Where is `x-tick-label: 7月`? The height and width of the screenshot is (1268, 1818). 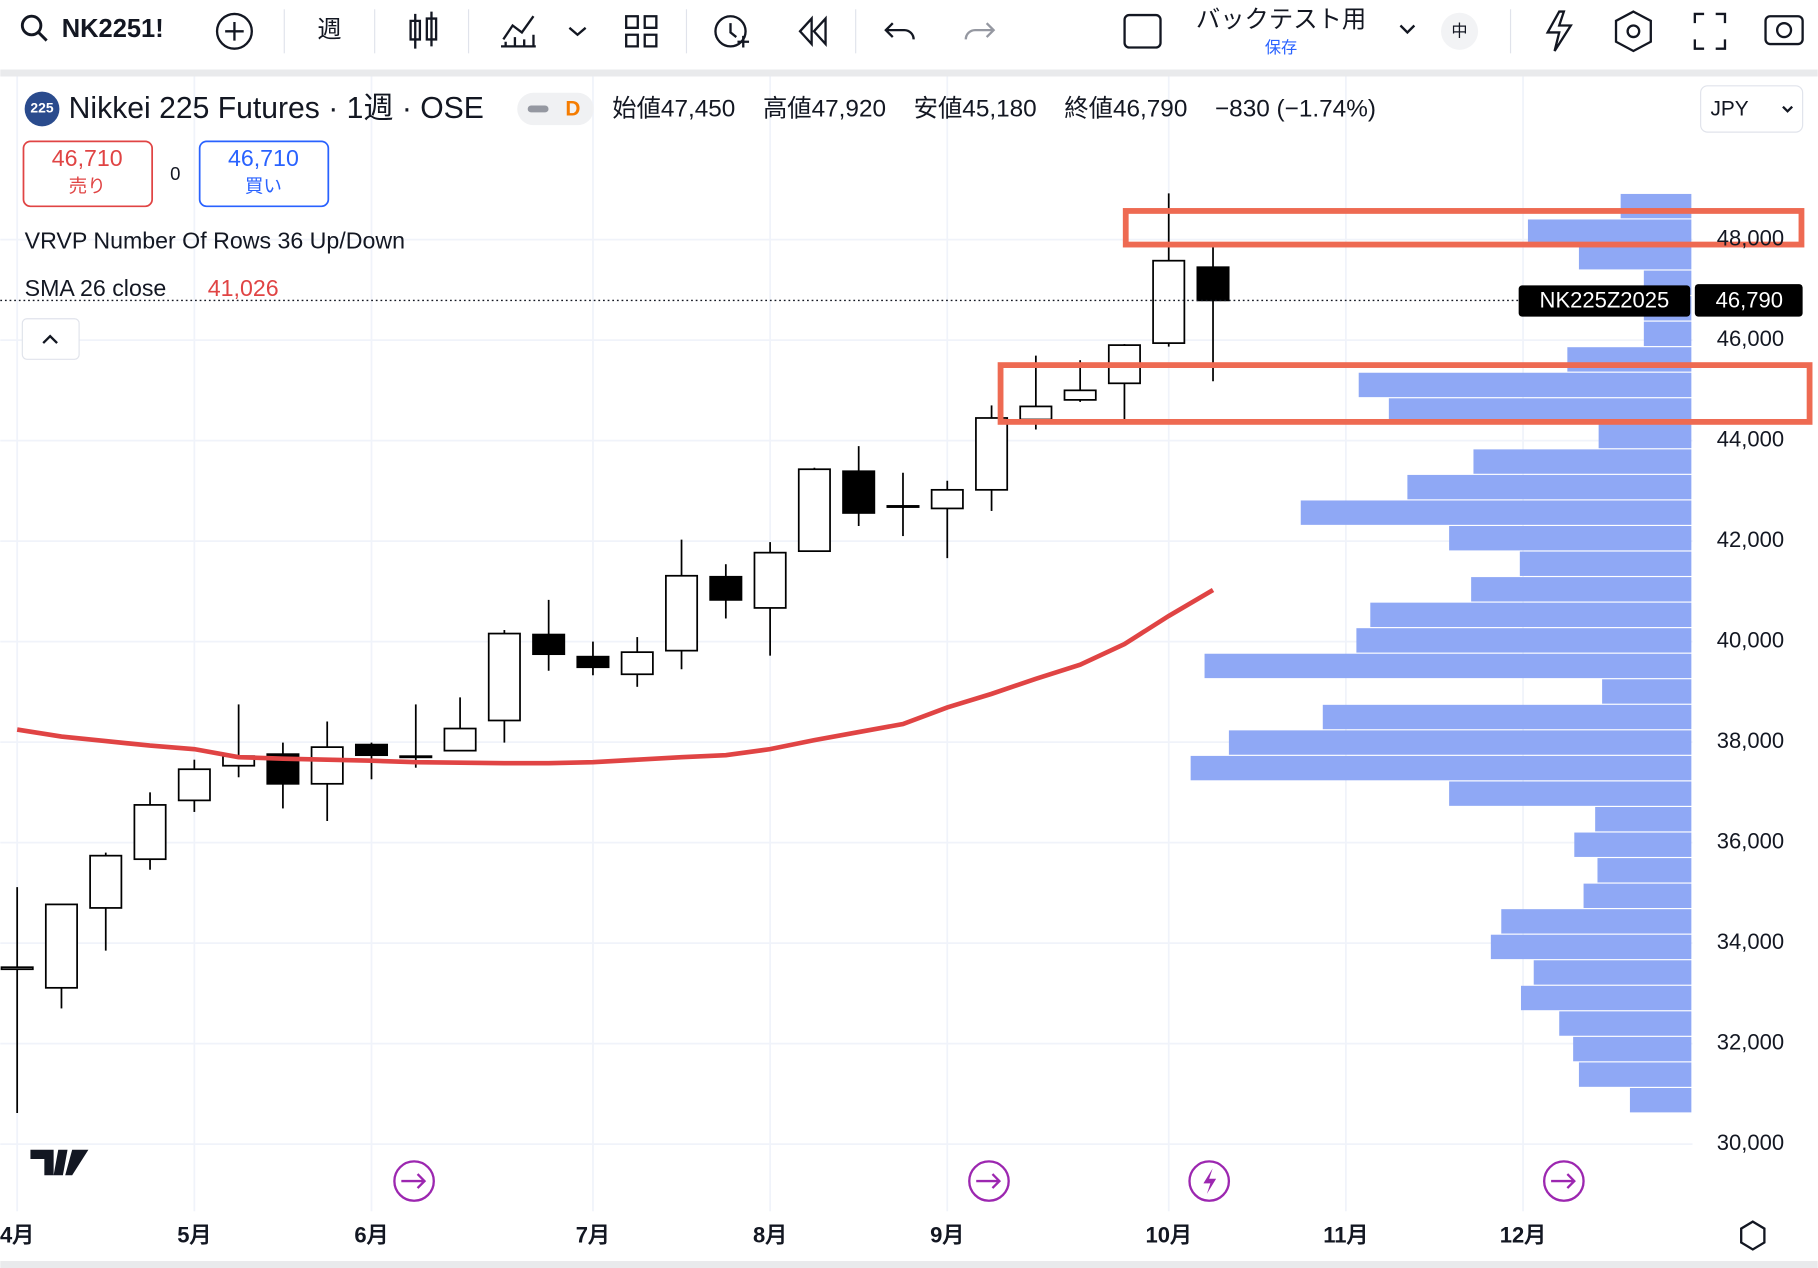
x-tick-label: 7月 is located at coordinates (593, 1235).